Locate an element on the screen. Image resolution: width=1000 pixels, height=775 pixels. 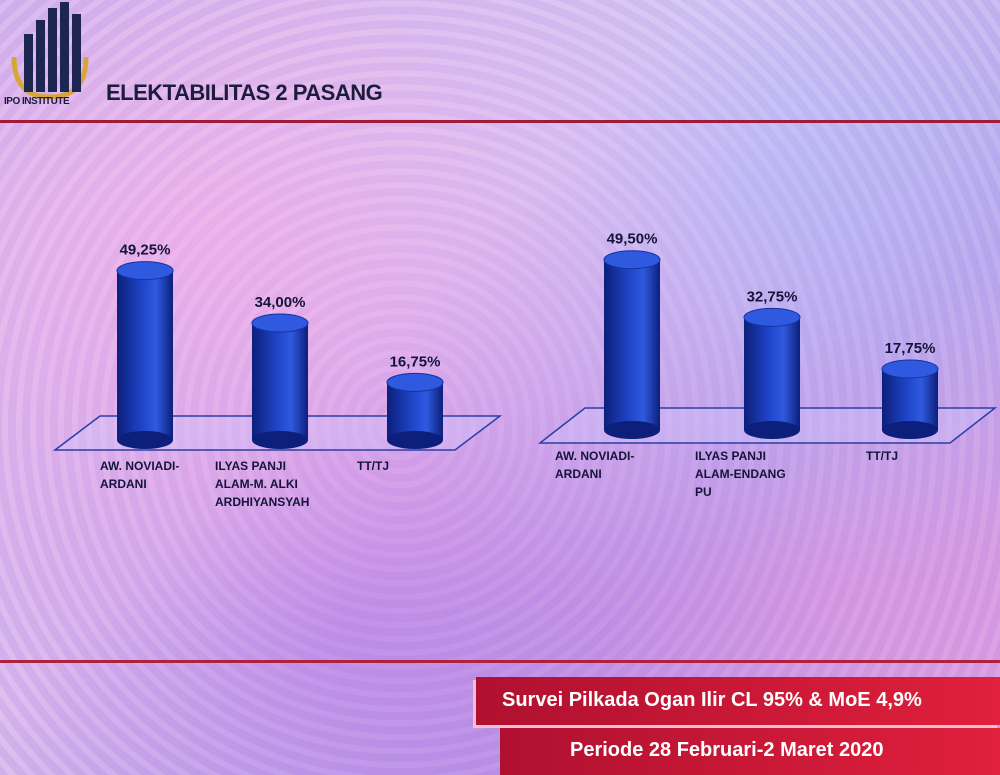
data-label: 49,50% is located at coordinates (632, 239).